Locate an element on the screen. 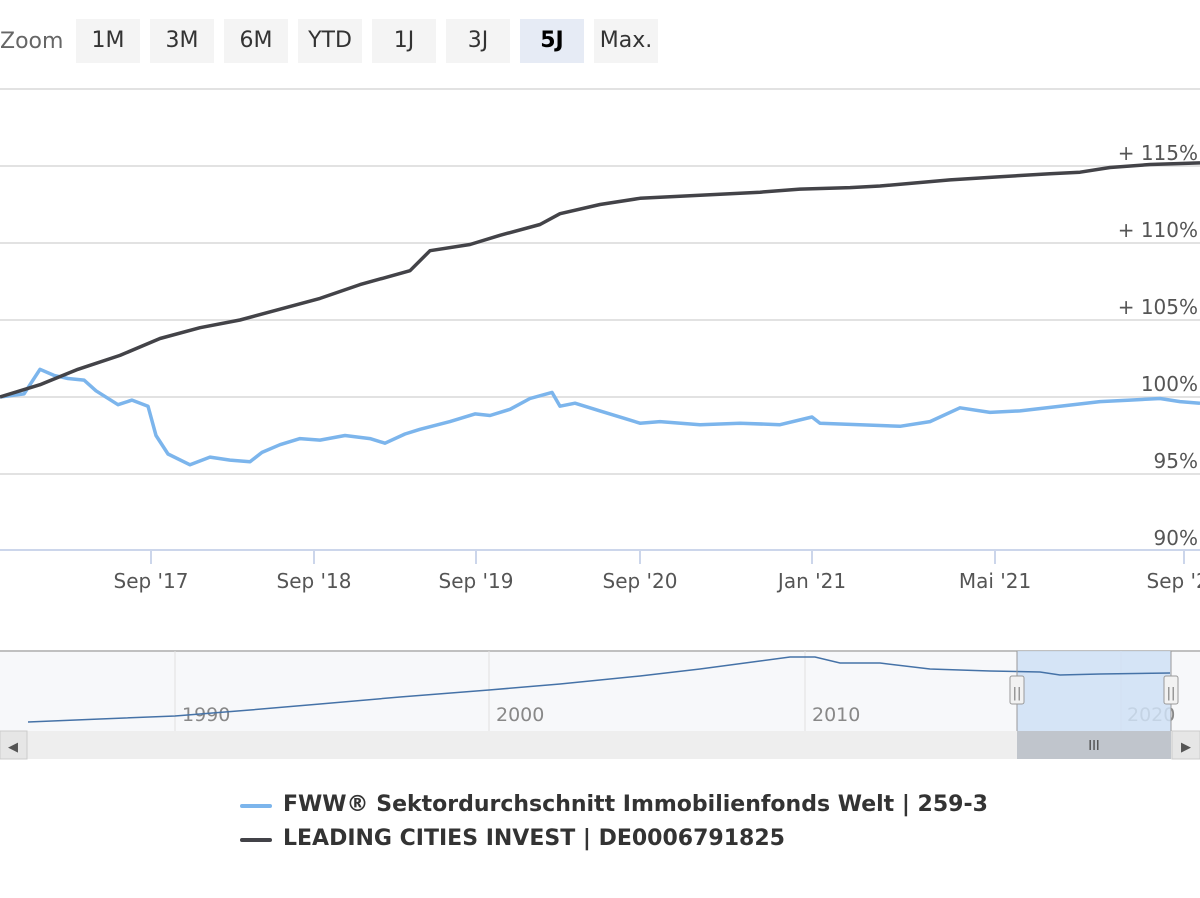  scroll-left-arrow-icon: ◀ is located at coordinates (13, 747).